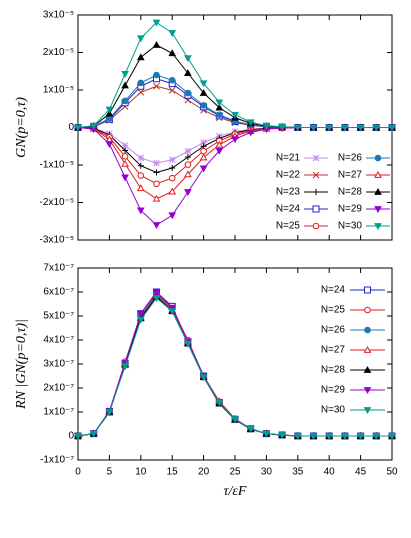 This screenshot has width=411, height=538. I want to click on legend-label: N=22, so click(288, 175).